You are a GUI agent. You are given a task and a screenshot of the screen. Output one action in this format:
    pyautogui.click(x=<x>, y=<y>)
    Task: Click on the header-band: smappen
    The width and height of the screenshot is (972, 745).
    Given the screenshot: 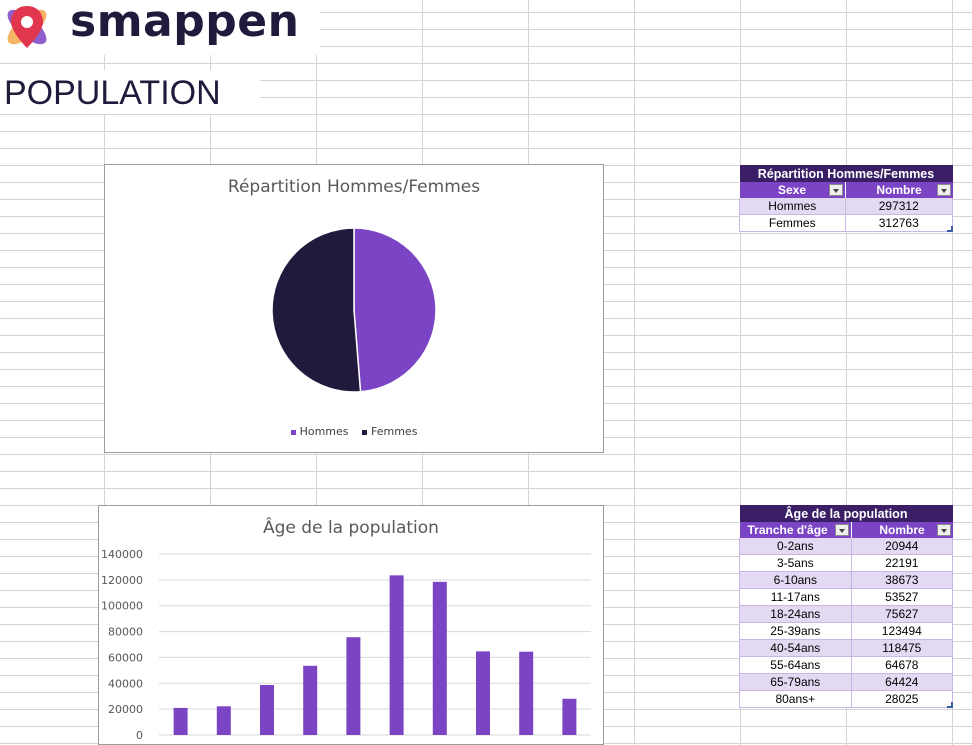 What is the action you would take?
    pyautogui.click(x=160, y=27)
    